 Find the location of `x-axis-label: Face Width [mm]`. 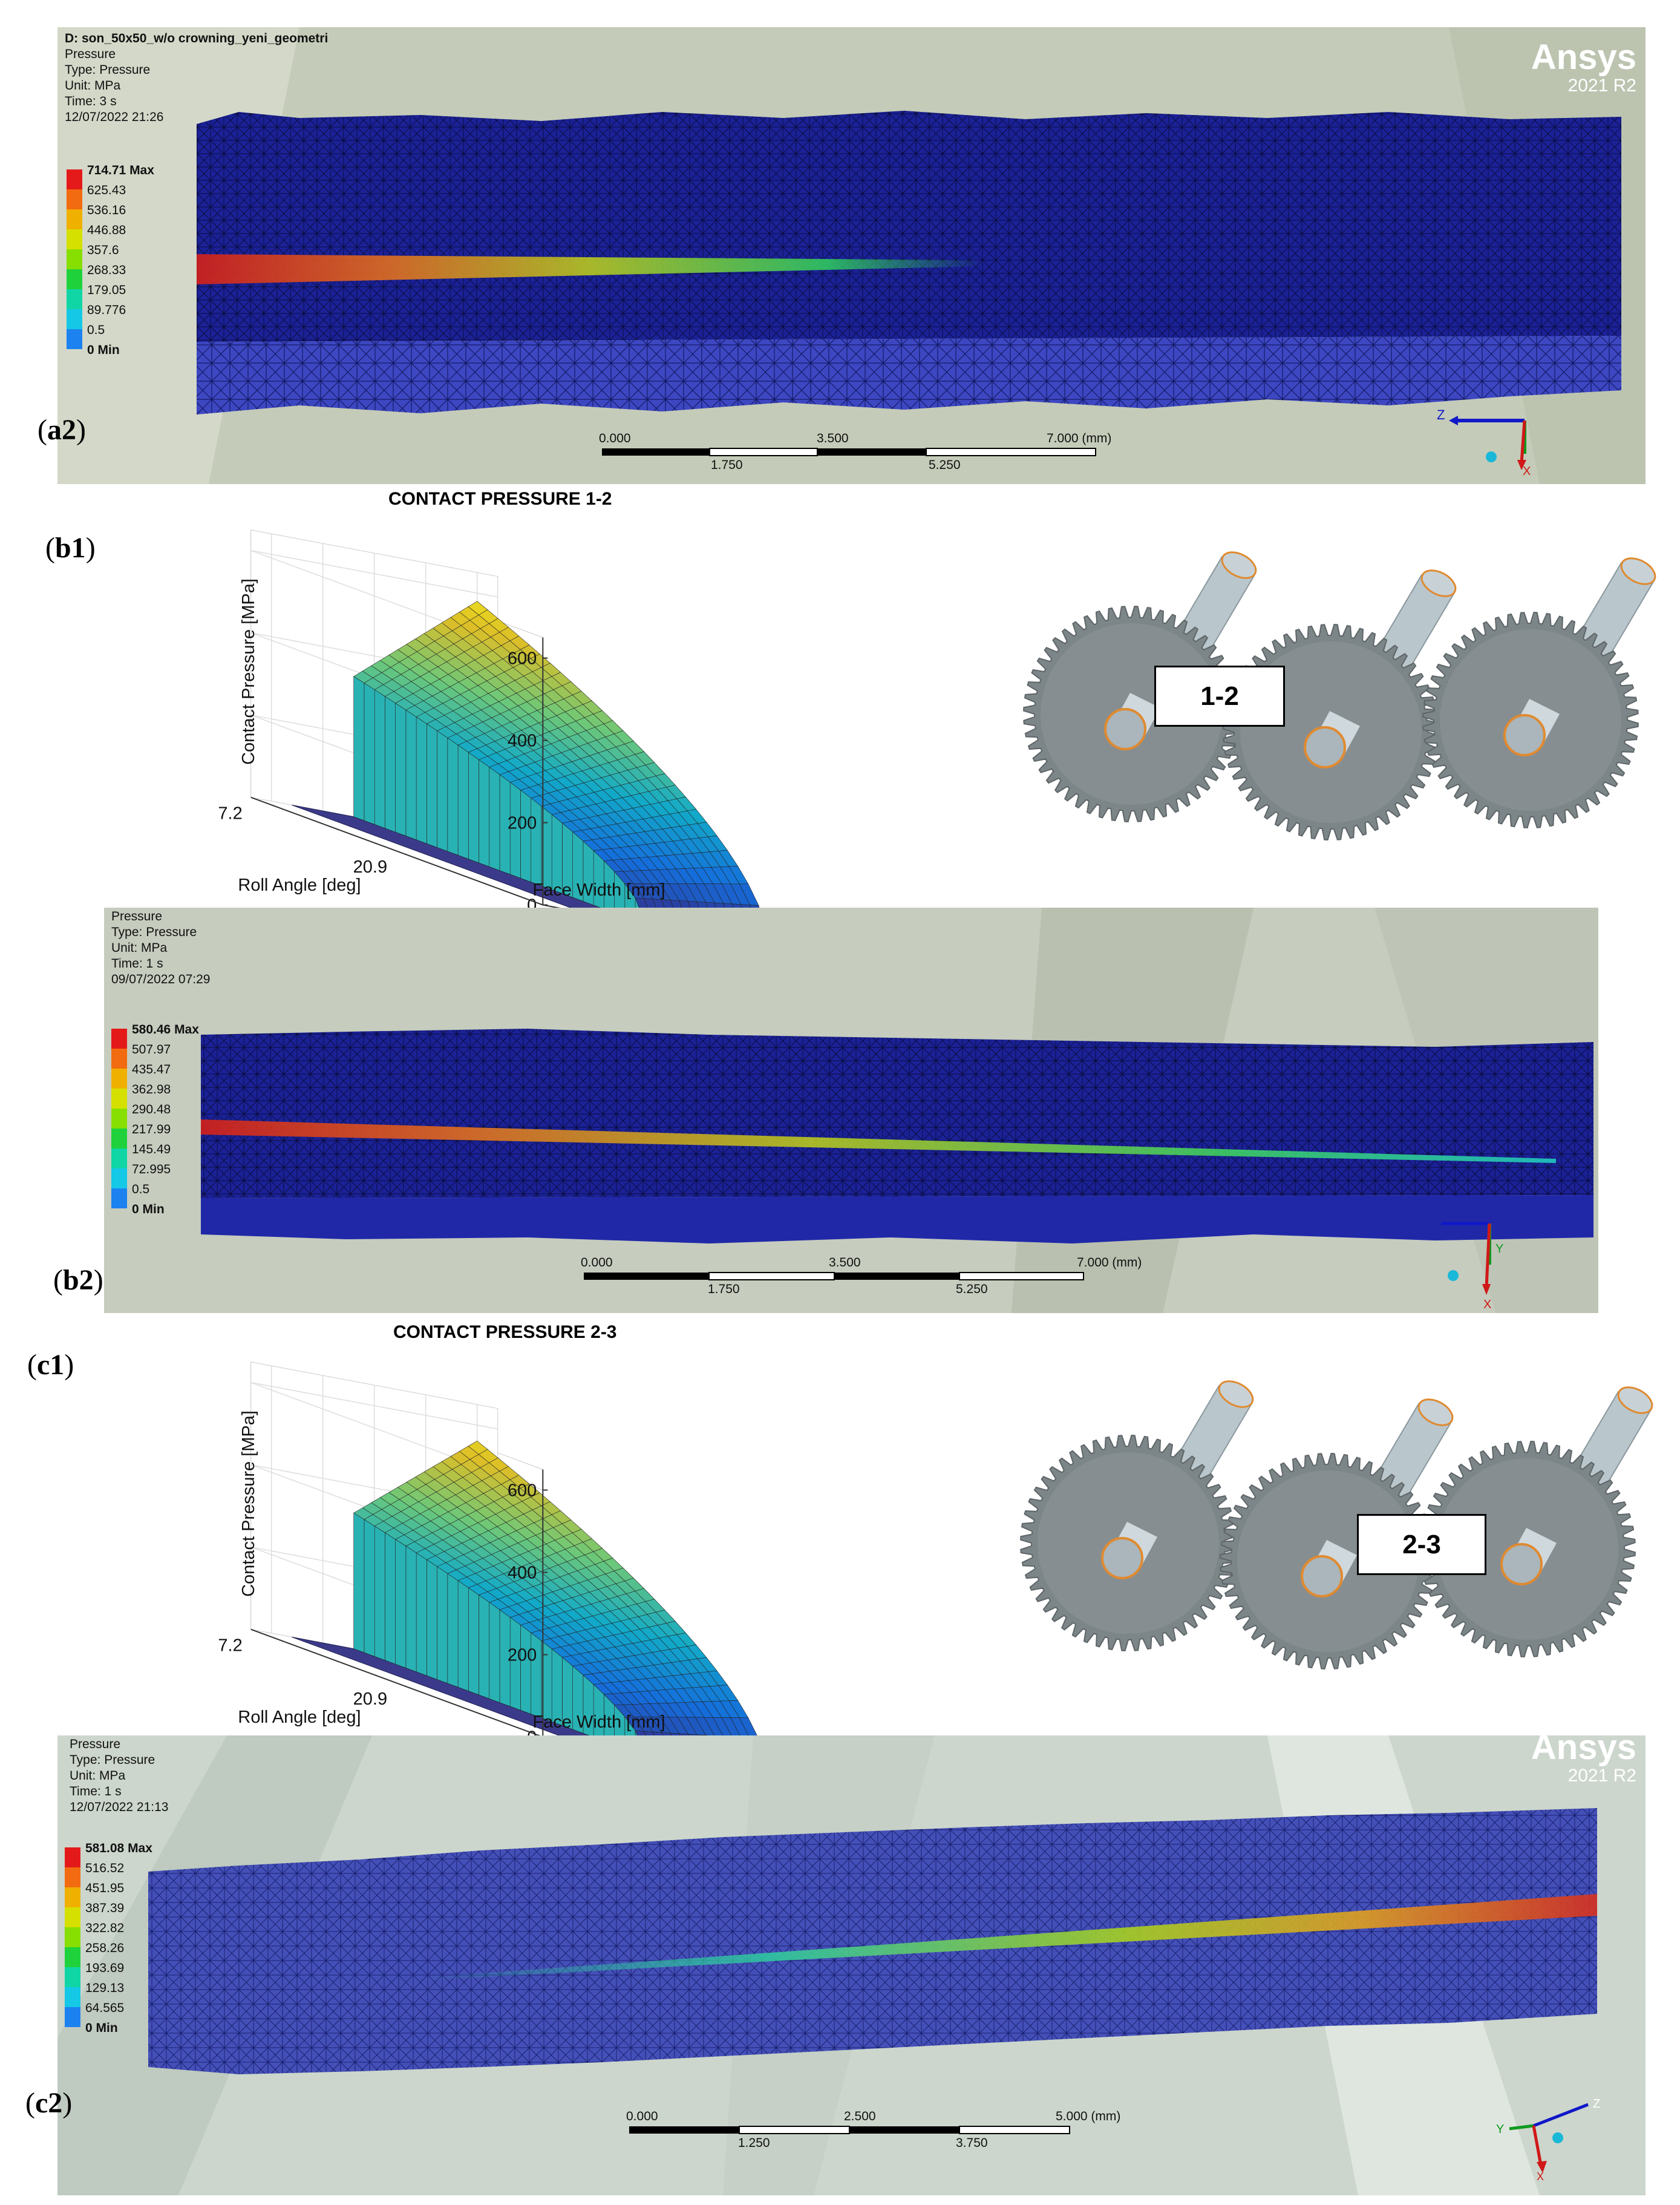

x-axis-label: Face Width [mm] is located at coordinates (598, 890).